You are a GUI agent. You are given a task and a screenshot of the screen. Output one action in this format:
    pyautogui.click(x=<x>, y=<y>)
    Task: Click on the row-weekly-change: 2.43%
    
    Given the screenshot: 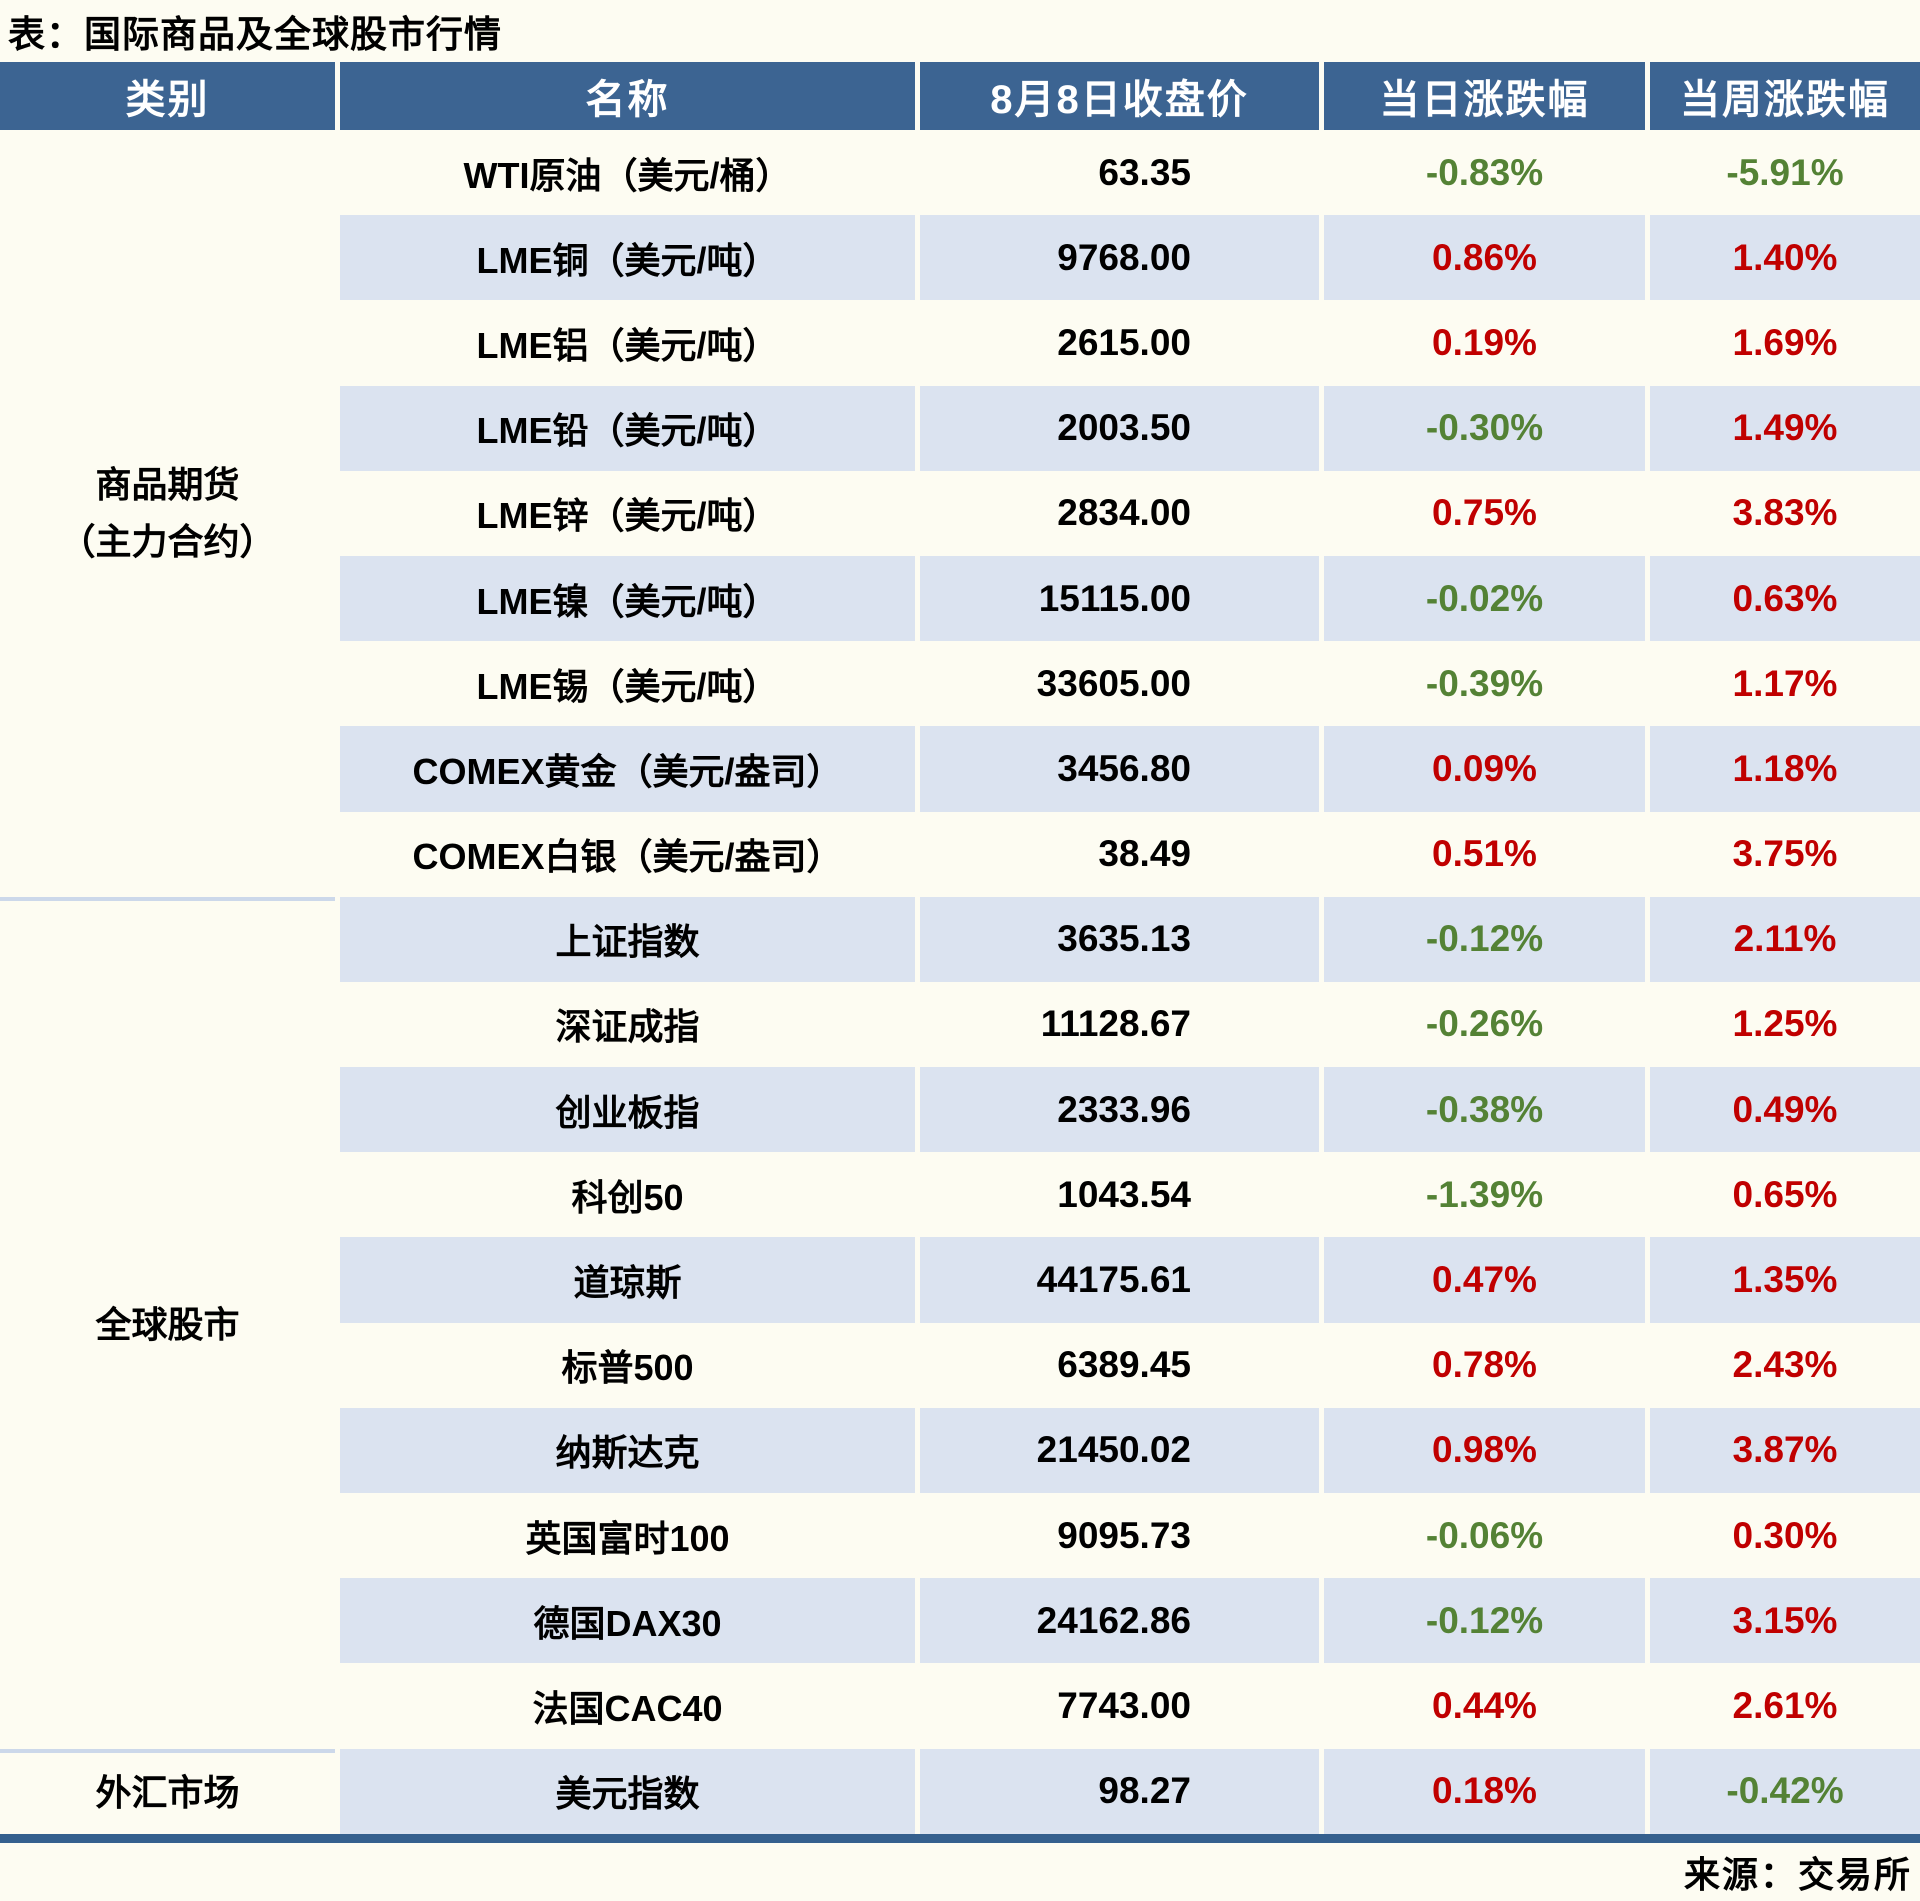 What is the action you would take?
    pyautogui.click(x=1782, y=1365)
    